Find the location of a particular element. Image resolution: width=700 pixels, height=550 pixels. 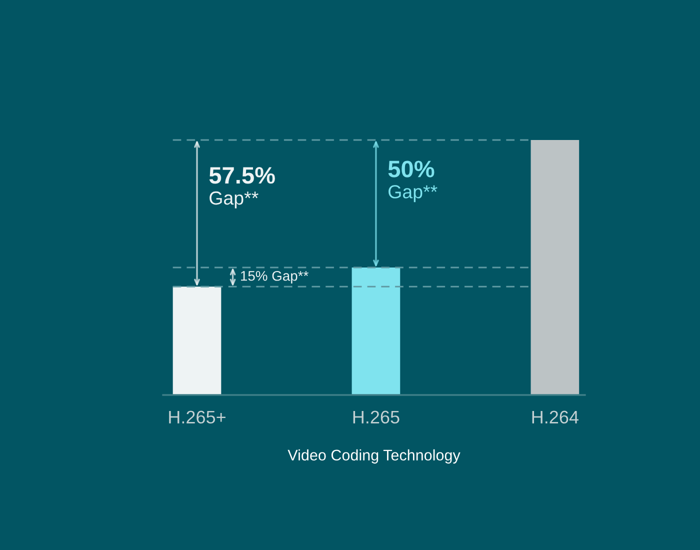

annotation: 15% Gap** is located at coordinates (274, 277).